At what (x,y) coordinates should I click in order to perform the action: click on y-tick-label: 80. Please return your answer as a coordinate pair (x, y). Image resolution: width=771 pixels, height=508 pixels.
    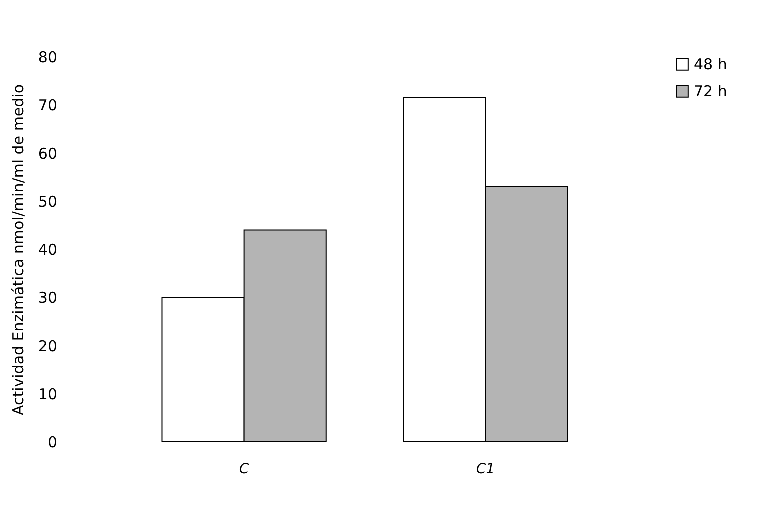
    Looking at the image, I should click on (48, 57).